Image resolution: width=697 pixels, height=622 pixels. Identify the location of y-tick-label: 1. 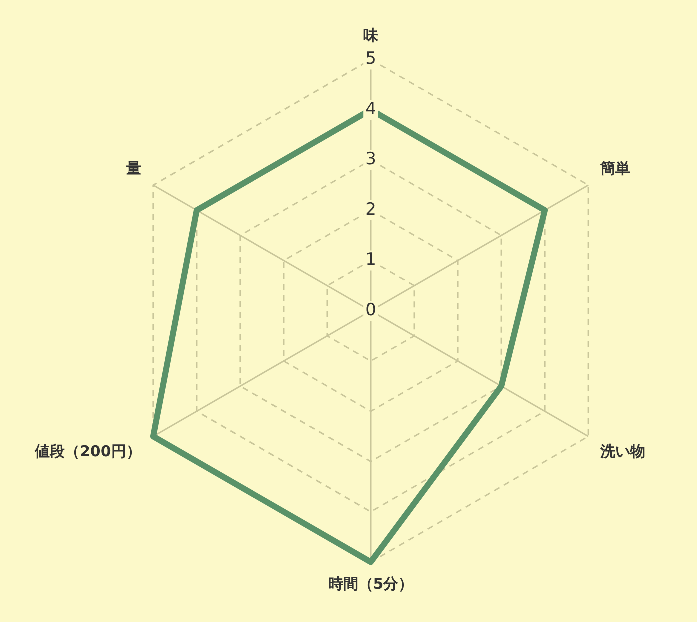
(371, 260).